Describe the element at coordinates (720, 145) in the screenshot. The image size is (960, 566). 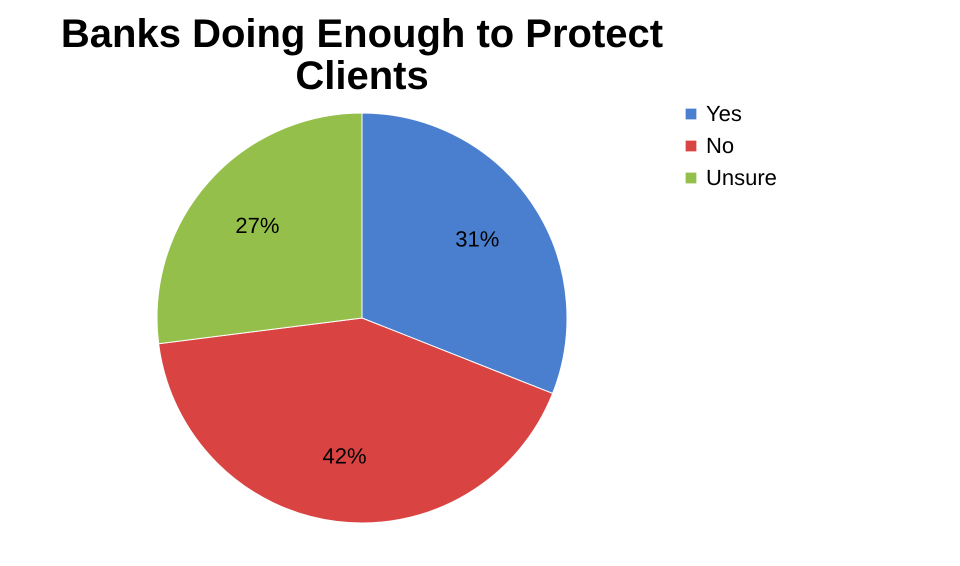
I see `legend-label: No` at that location.